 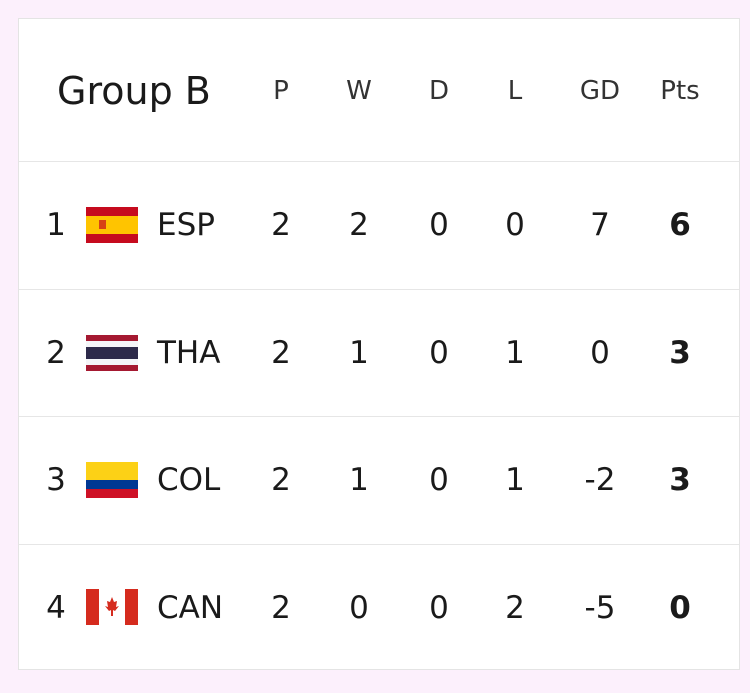 I want to click on stat: -2, so click(x=600, y=480).